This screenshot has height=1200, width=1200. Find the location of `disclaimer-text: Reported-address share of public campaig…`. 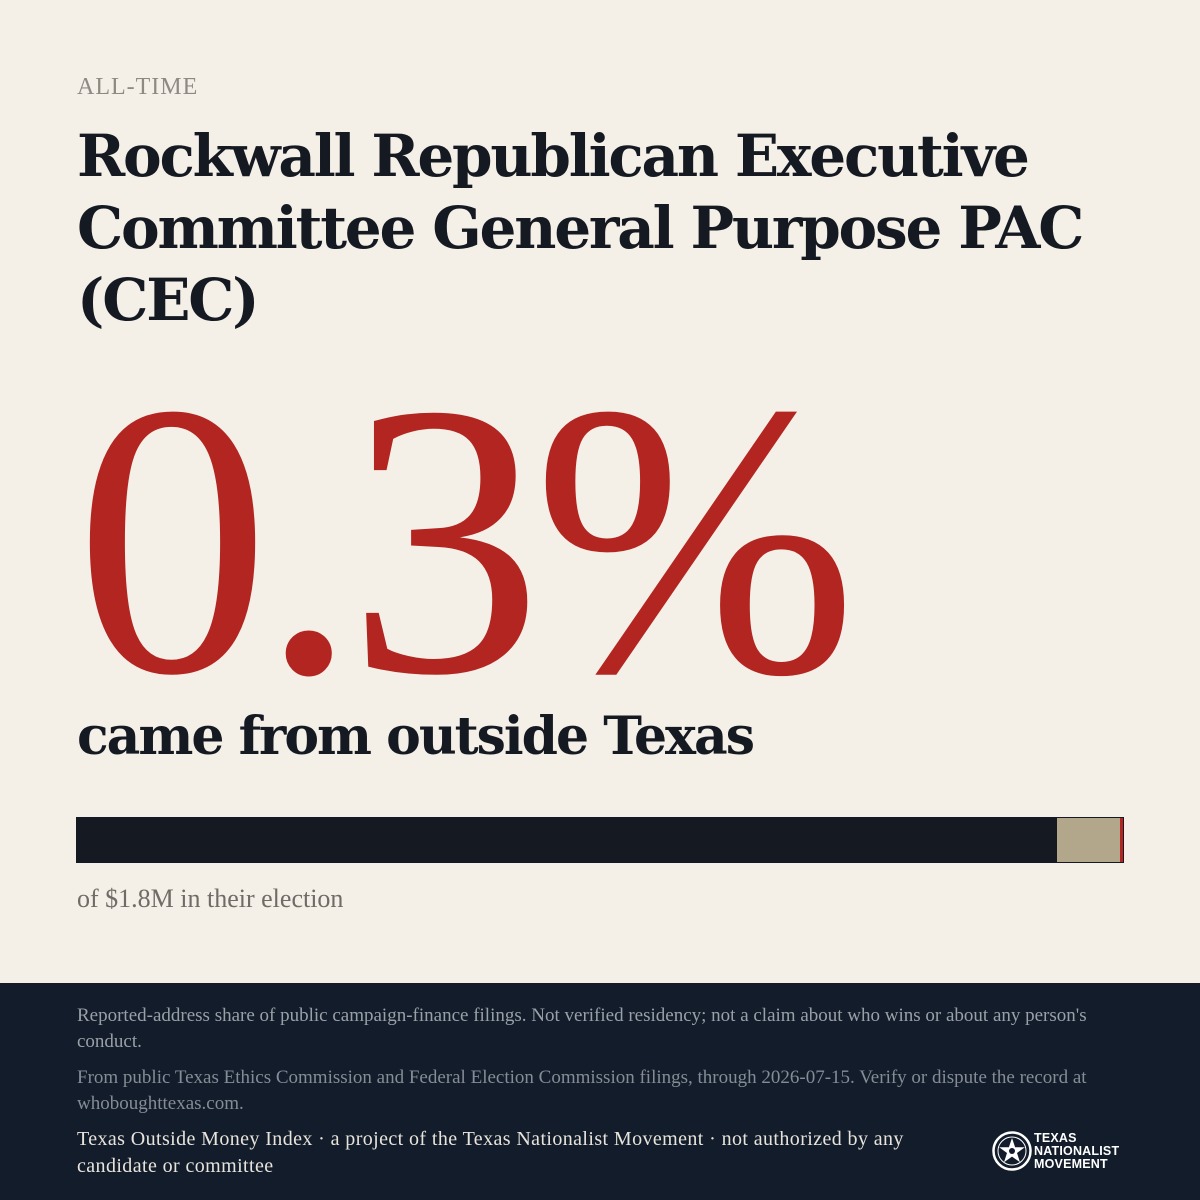

disclaimer-text: Reported-address share of public campaig… is located at coordinates (582, 1028).